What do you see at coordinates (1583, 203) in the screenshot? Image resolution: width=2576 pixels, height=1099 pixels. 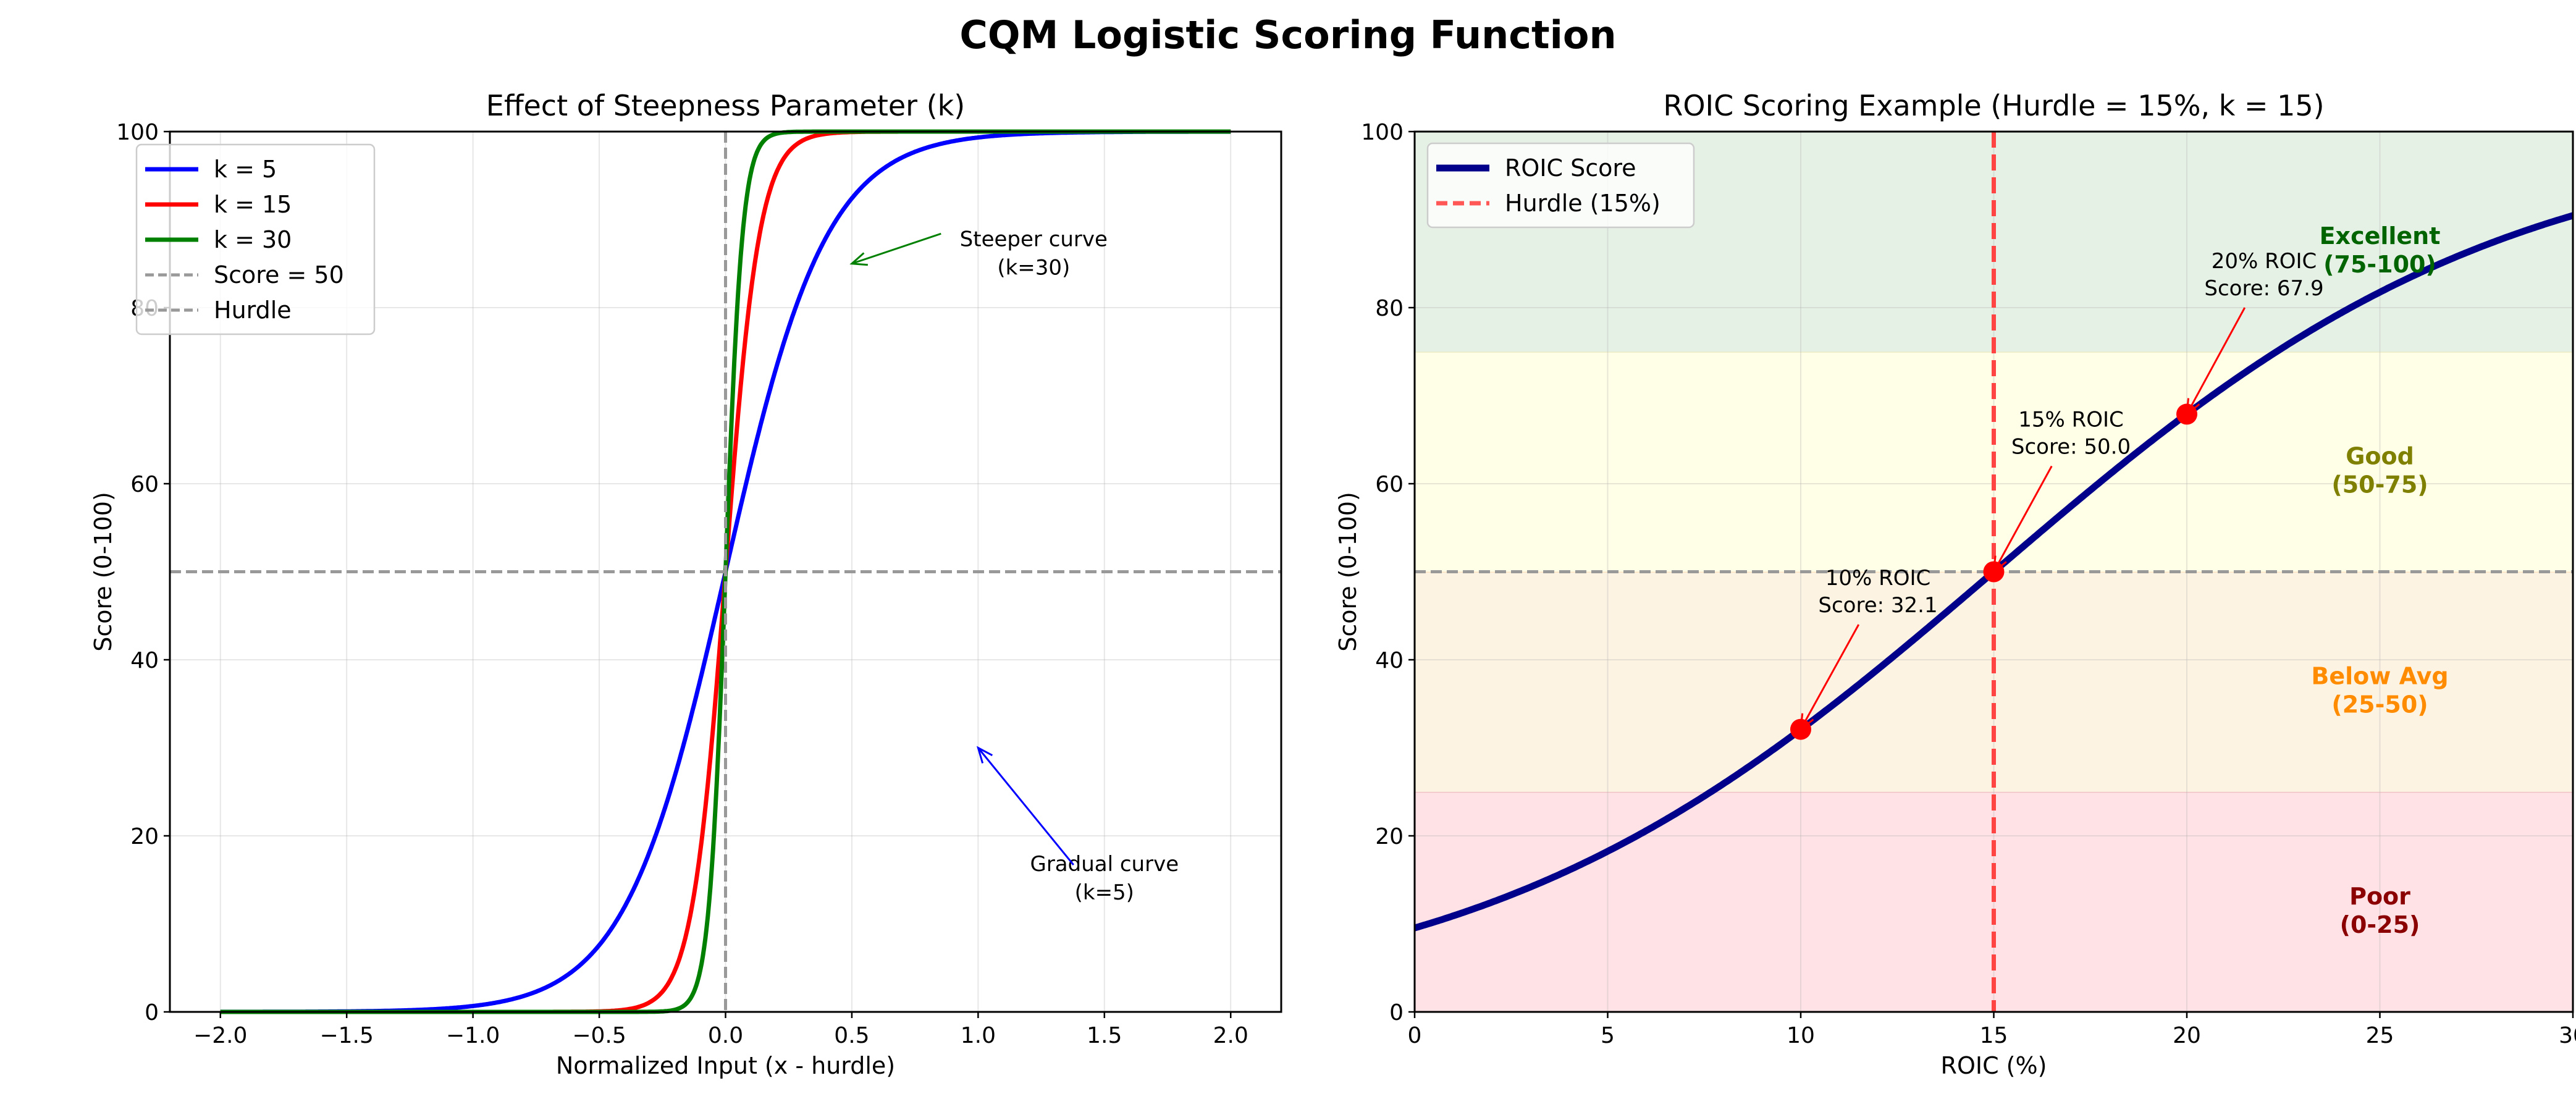 I see `legend-label: Hurdle (15%)` at bounding box center [1583, 203].